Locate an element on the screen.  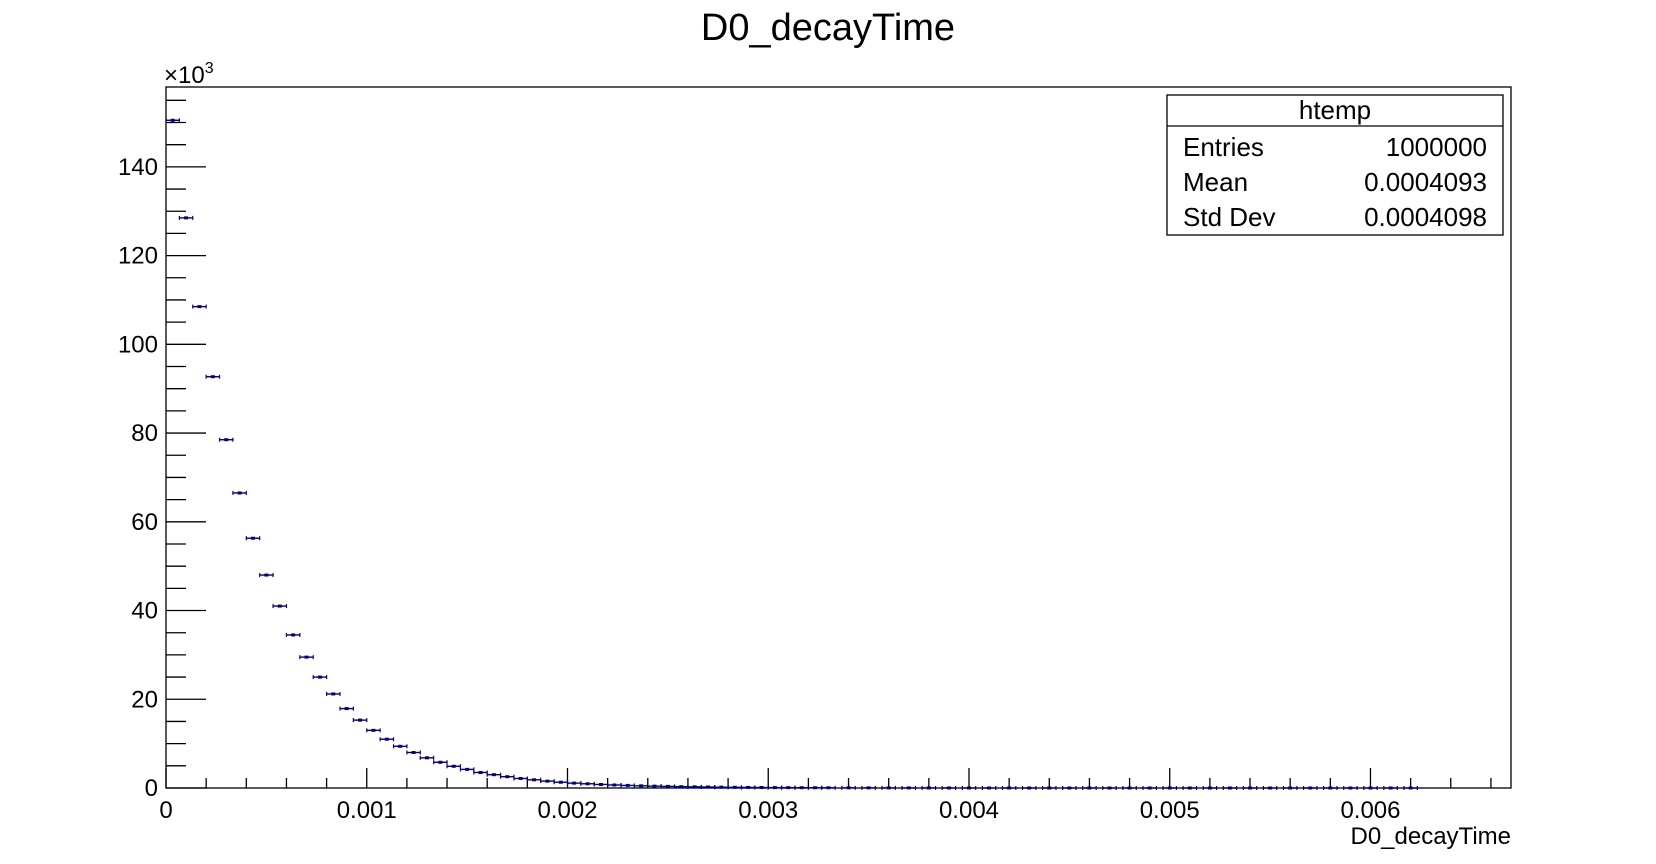
x-tick-label: 0.002 is located at coordinates (567, 810).